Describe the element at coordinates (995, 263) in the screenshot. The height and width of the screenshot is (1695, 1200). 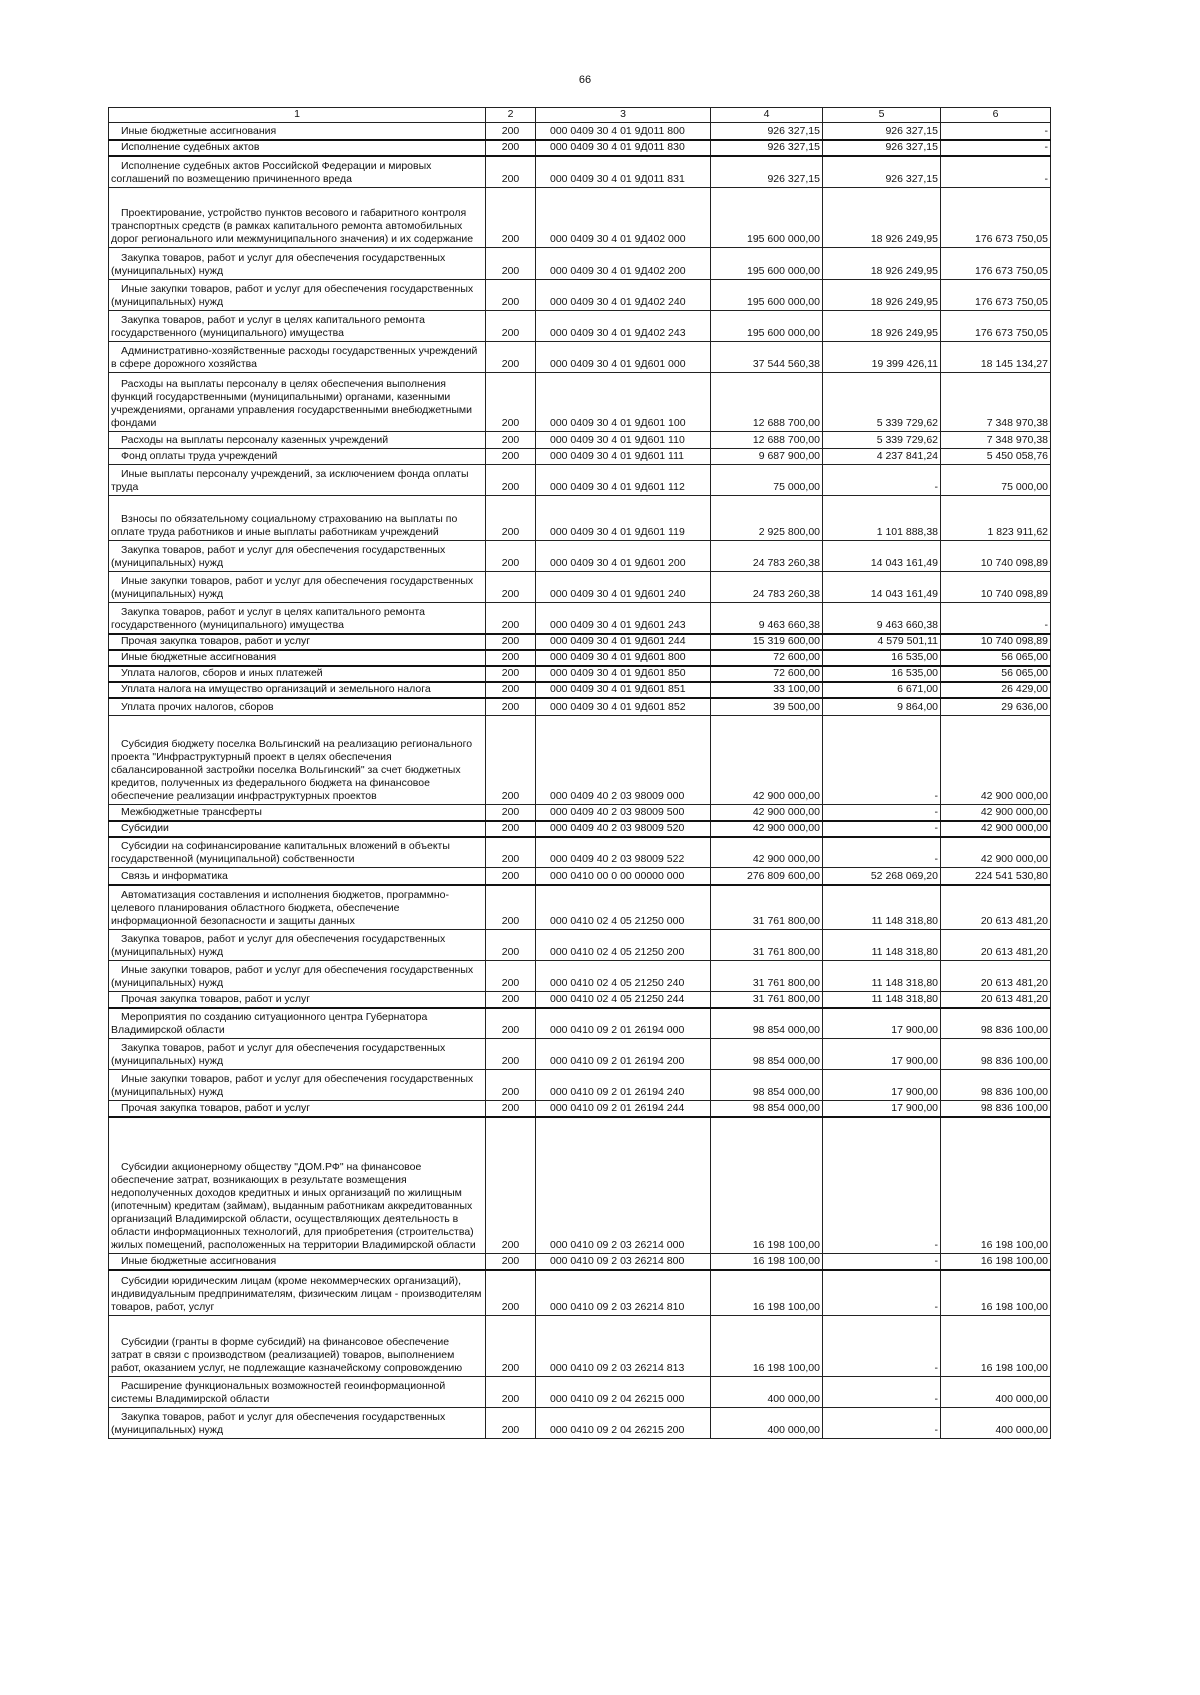
I see `cell-remaining-amount: 176 673 750,05` at that location.